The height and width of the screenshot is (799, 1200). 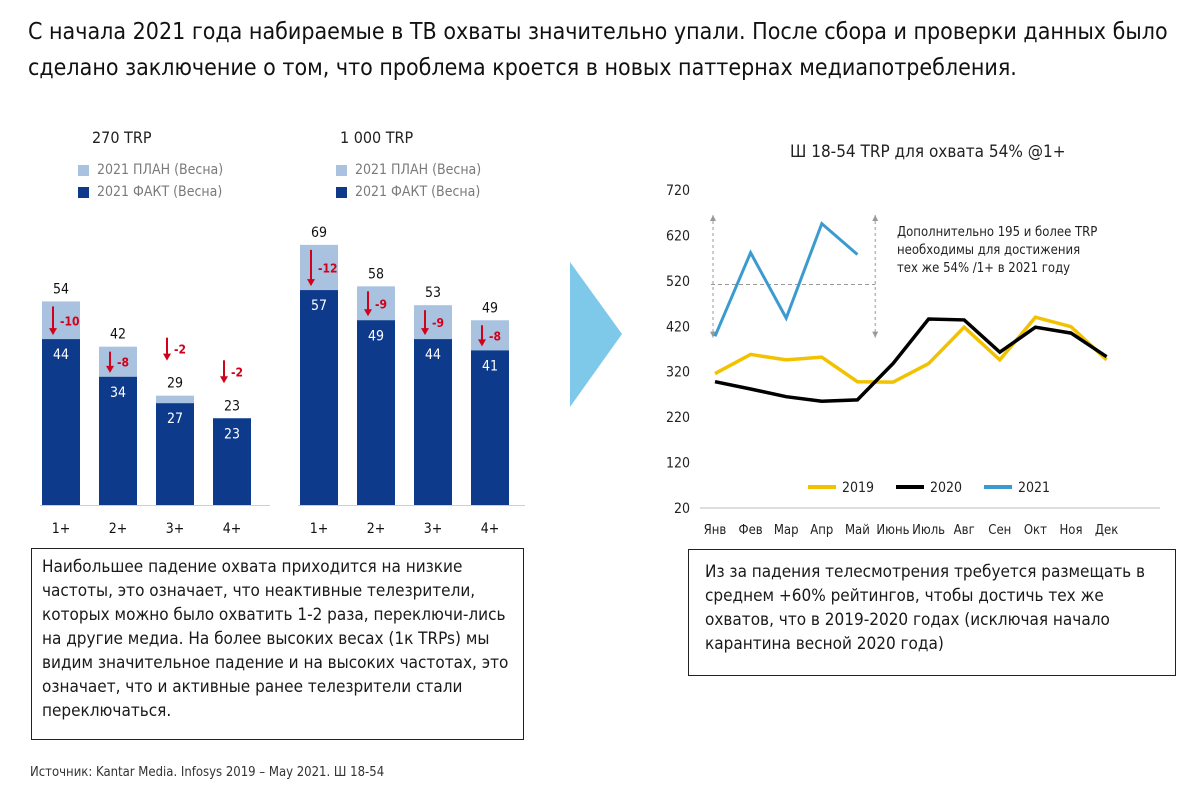 I want to click on category-tick-label: 2+, so click(x=376, y=529).